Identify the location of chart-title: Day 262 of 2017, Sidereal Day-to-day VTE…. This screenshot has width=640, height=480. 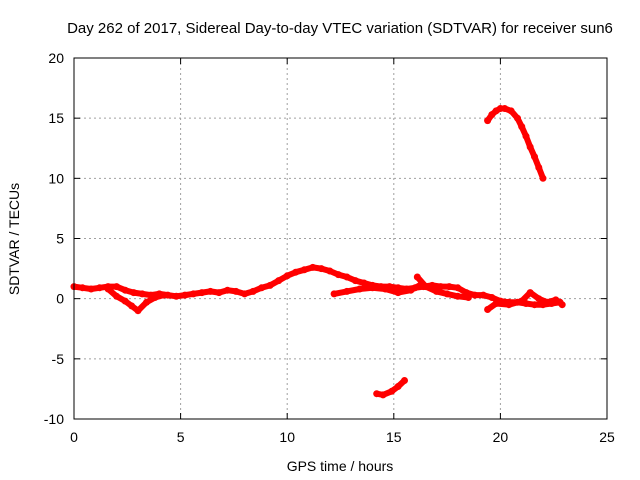
(340, 28).